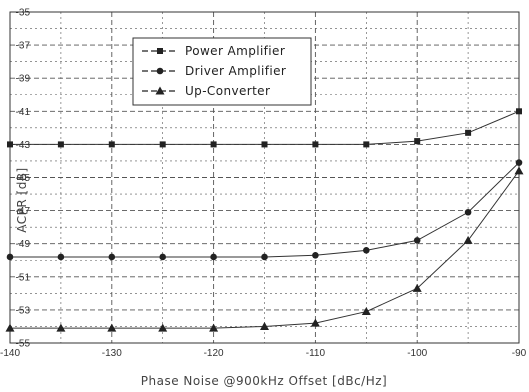 This screenshot has width=529, height=392. Describe the element at coordinates (264, 381) in the screenshot. I see `x-axis-label: Phase Noise @900kHz Offset [dBc/Hz]` at that location.